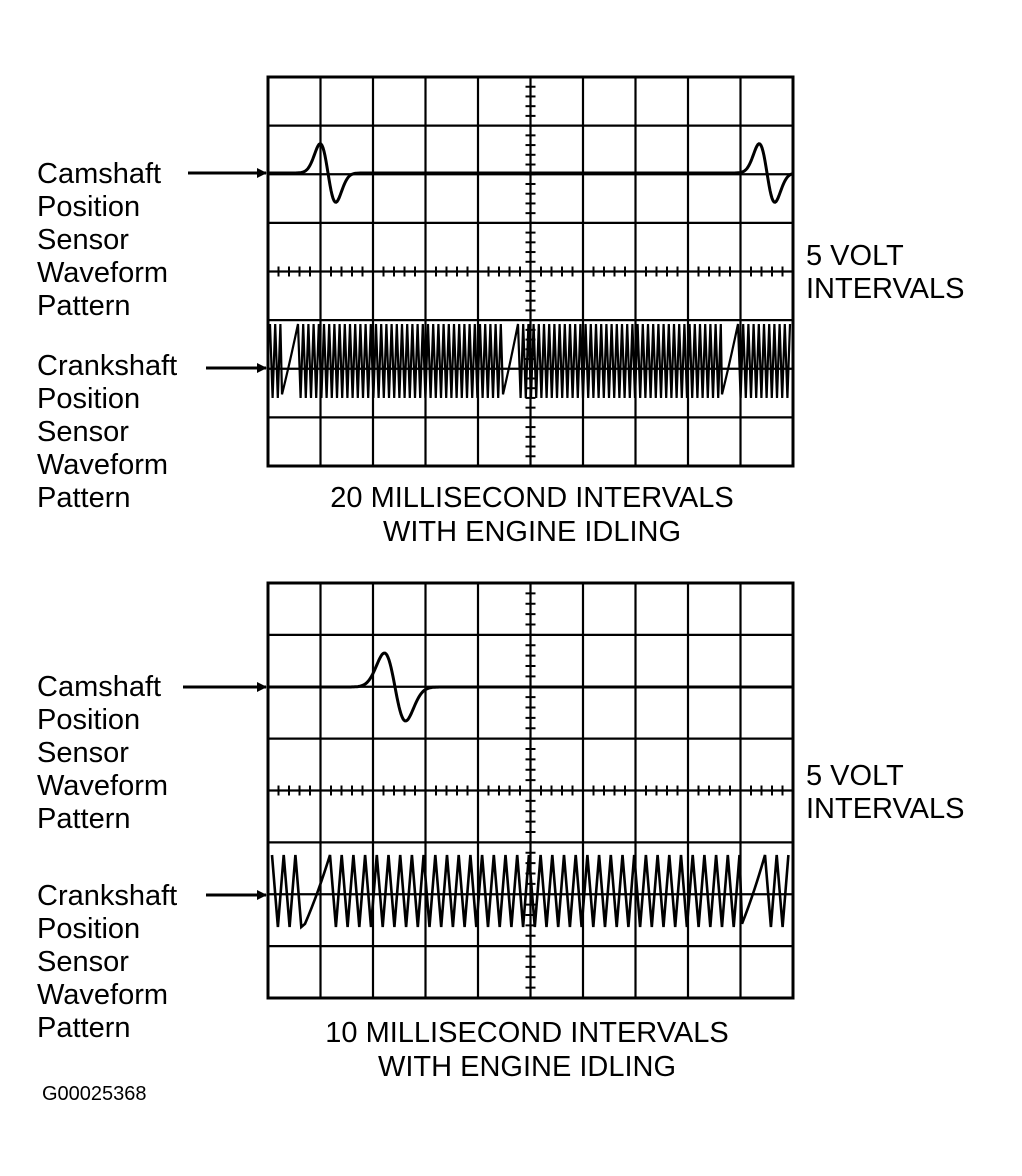 This screenshot has height=1176, width=1022. Describe the element at coordinates (526, 1033) in the screenshot. I see `caption-line: 10 MILLISECOND INTERVALS` at that location.